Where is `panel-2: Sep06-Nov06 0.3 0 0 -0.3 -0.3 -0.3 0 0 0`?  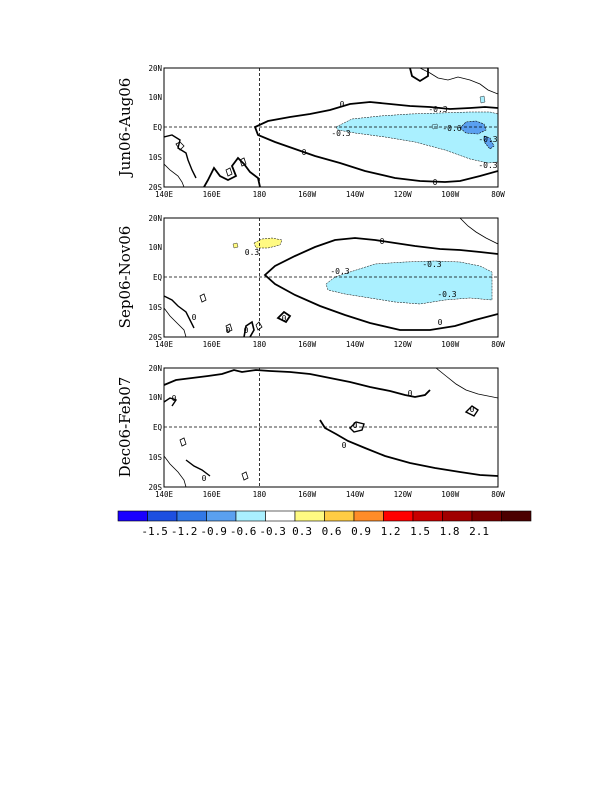 panel-2: Sep06-Nov06 0.3 0 0 -0.3 -0.3 -0.3 0 0 0 is located at coordinates (310, 281).